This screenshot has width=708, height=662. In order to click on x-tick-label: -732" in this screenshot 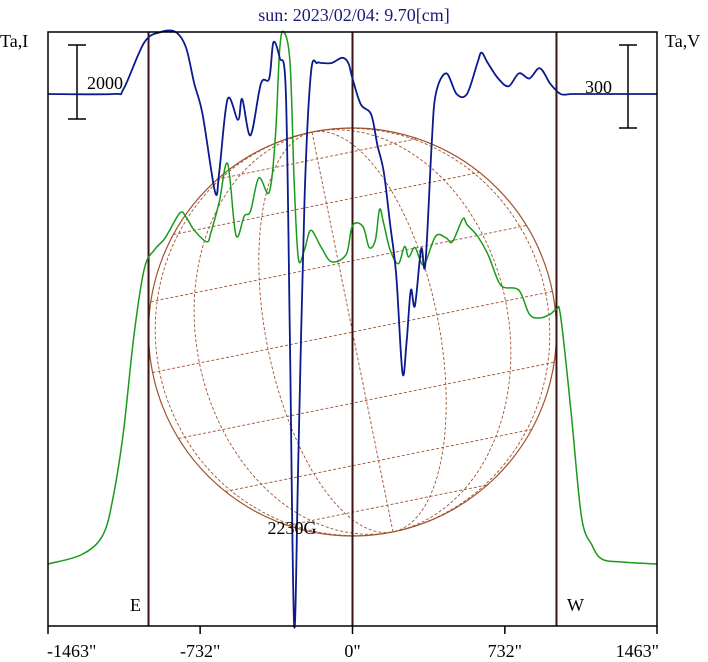, I will do `click(200, 651)`.